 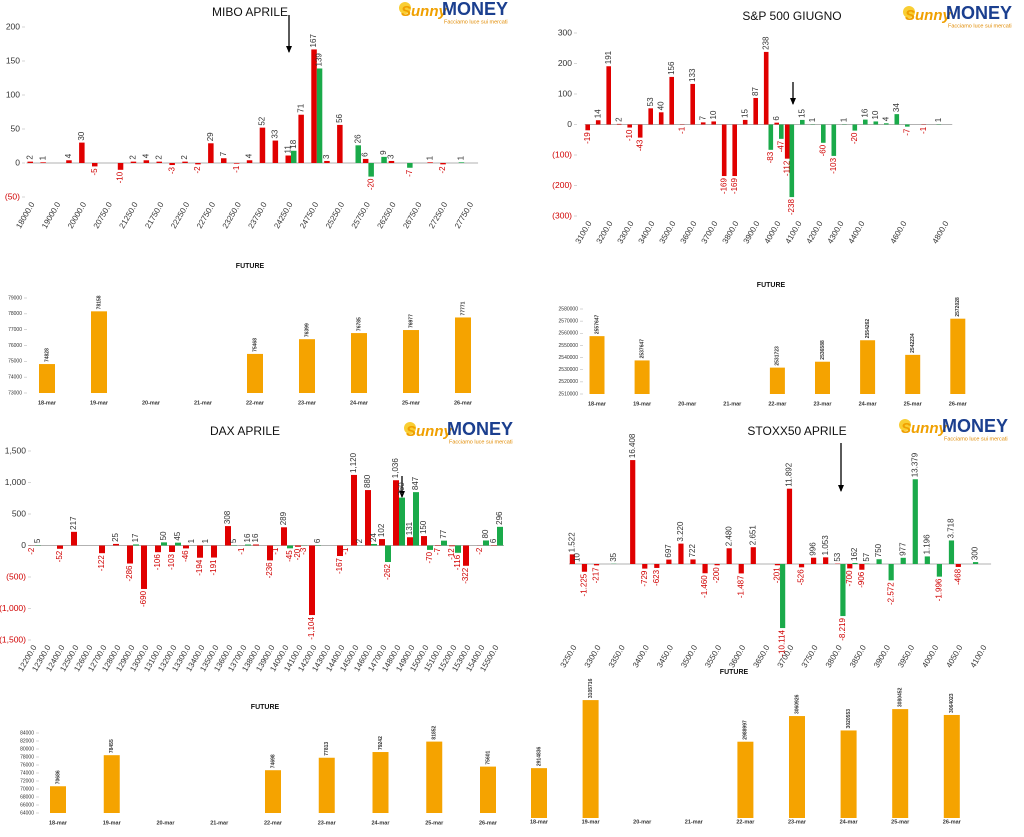 I want to click on x-tick-label: 26-mar, so click(x=952, y=822).